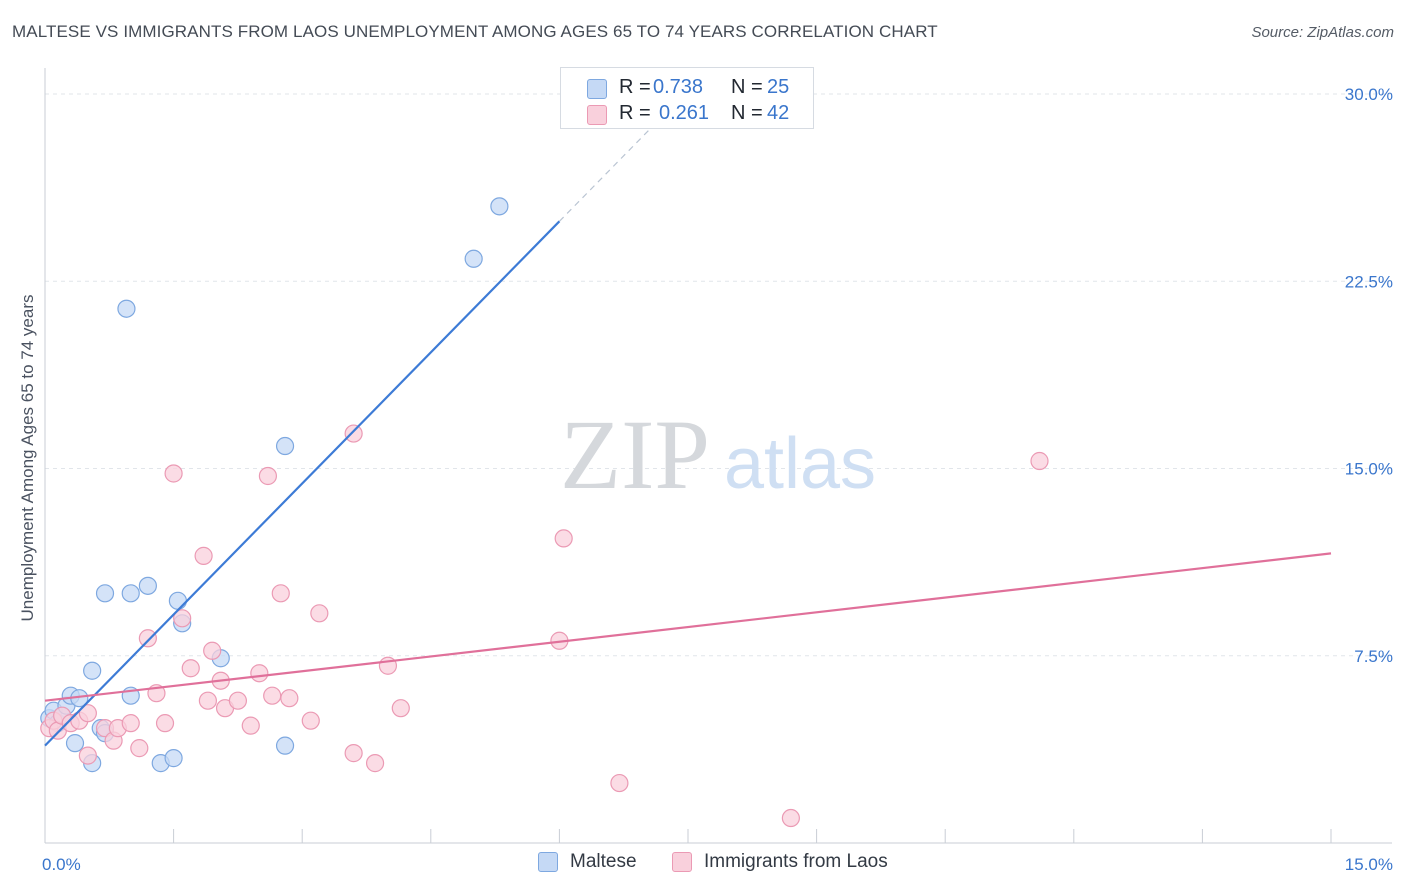 This screenshot has height=892, width=1406. Describe the element at coordinates (61, 864) in the screenshot. I see `x-tick-label-min: 0.0%` at that location.